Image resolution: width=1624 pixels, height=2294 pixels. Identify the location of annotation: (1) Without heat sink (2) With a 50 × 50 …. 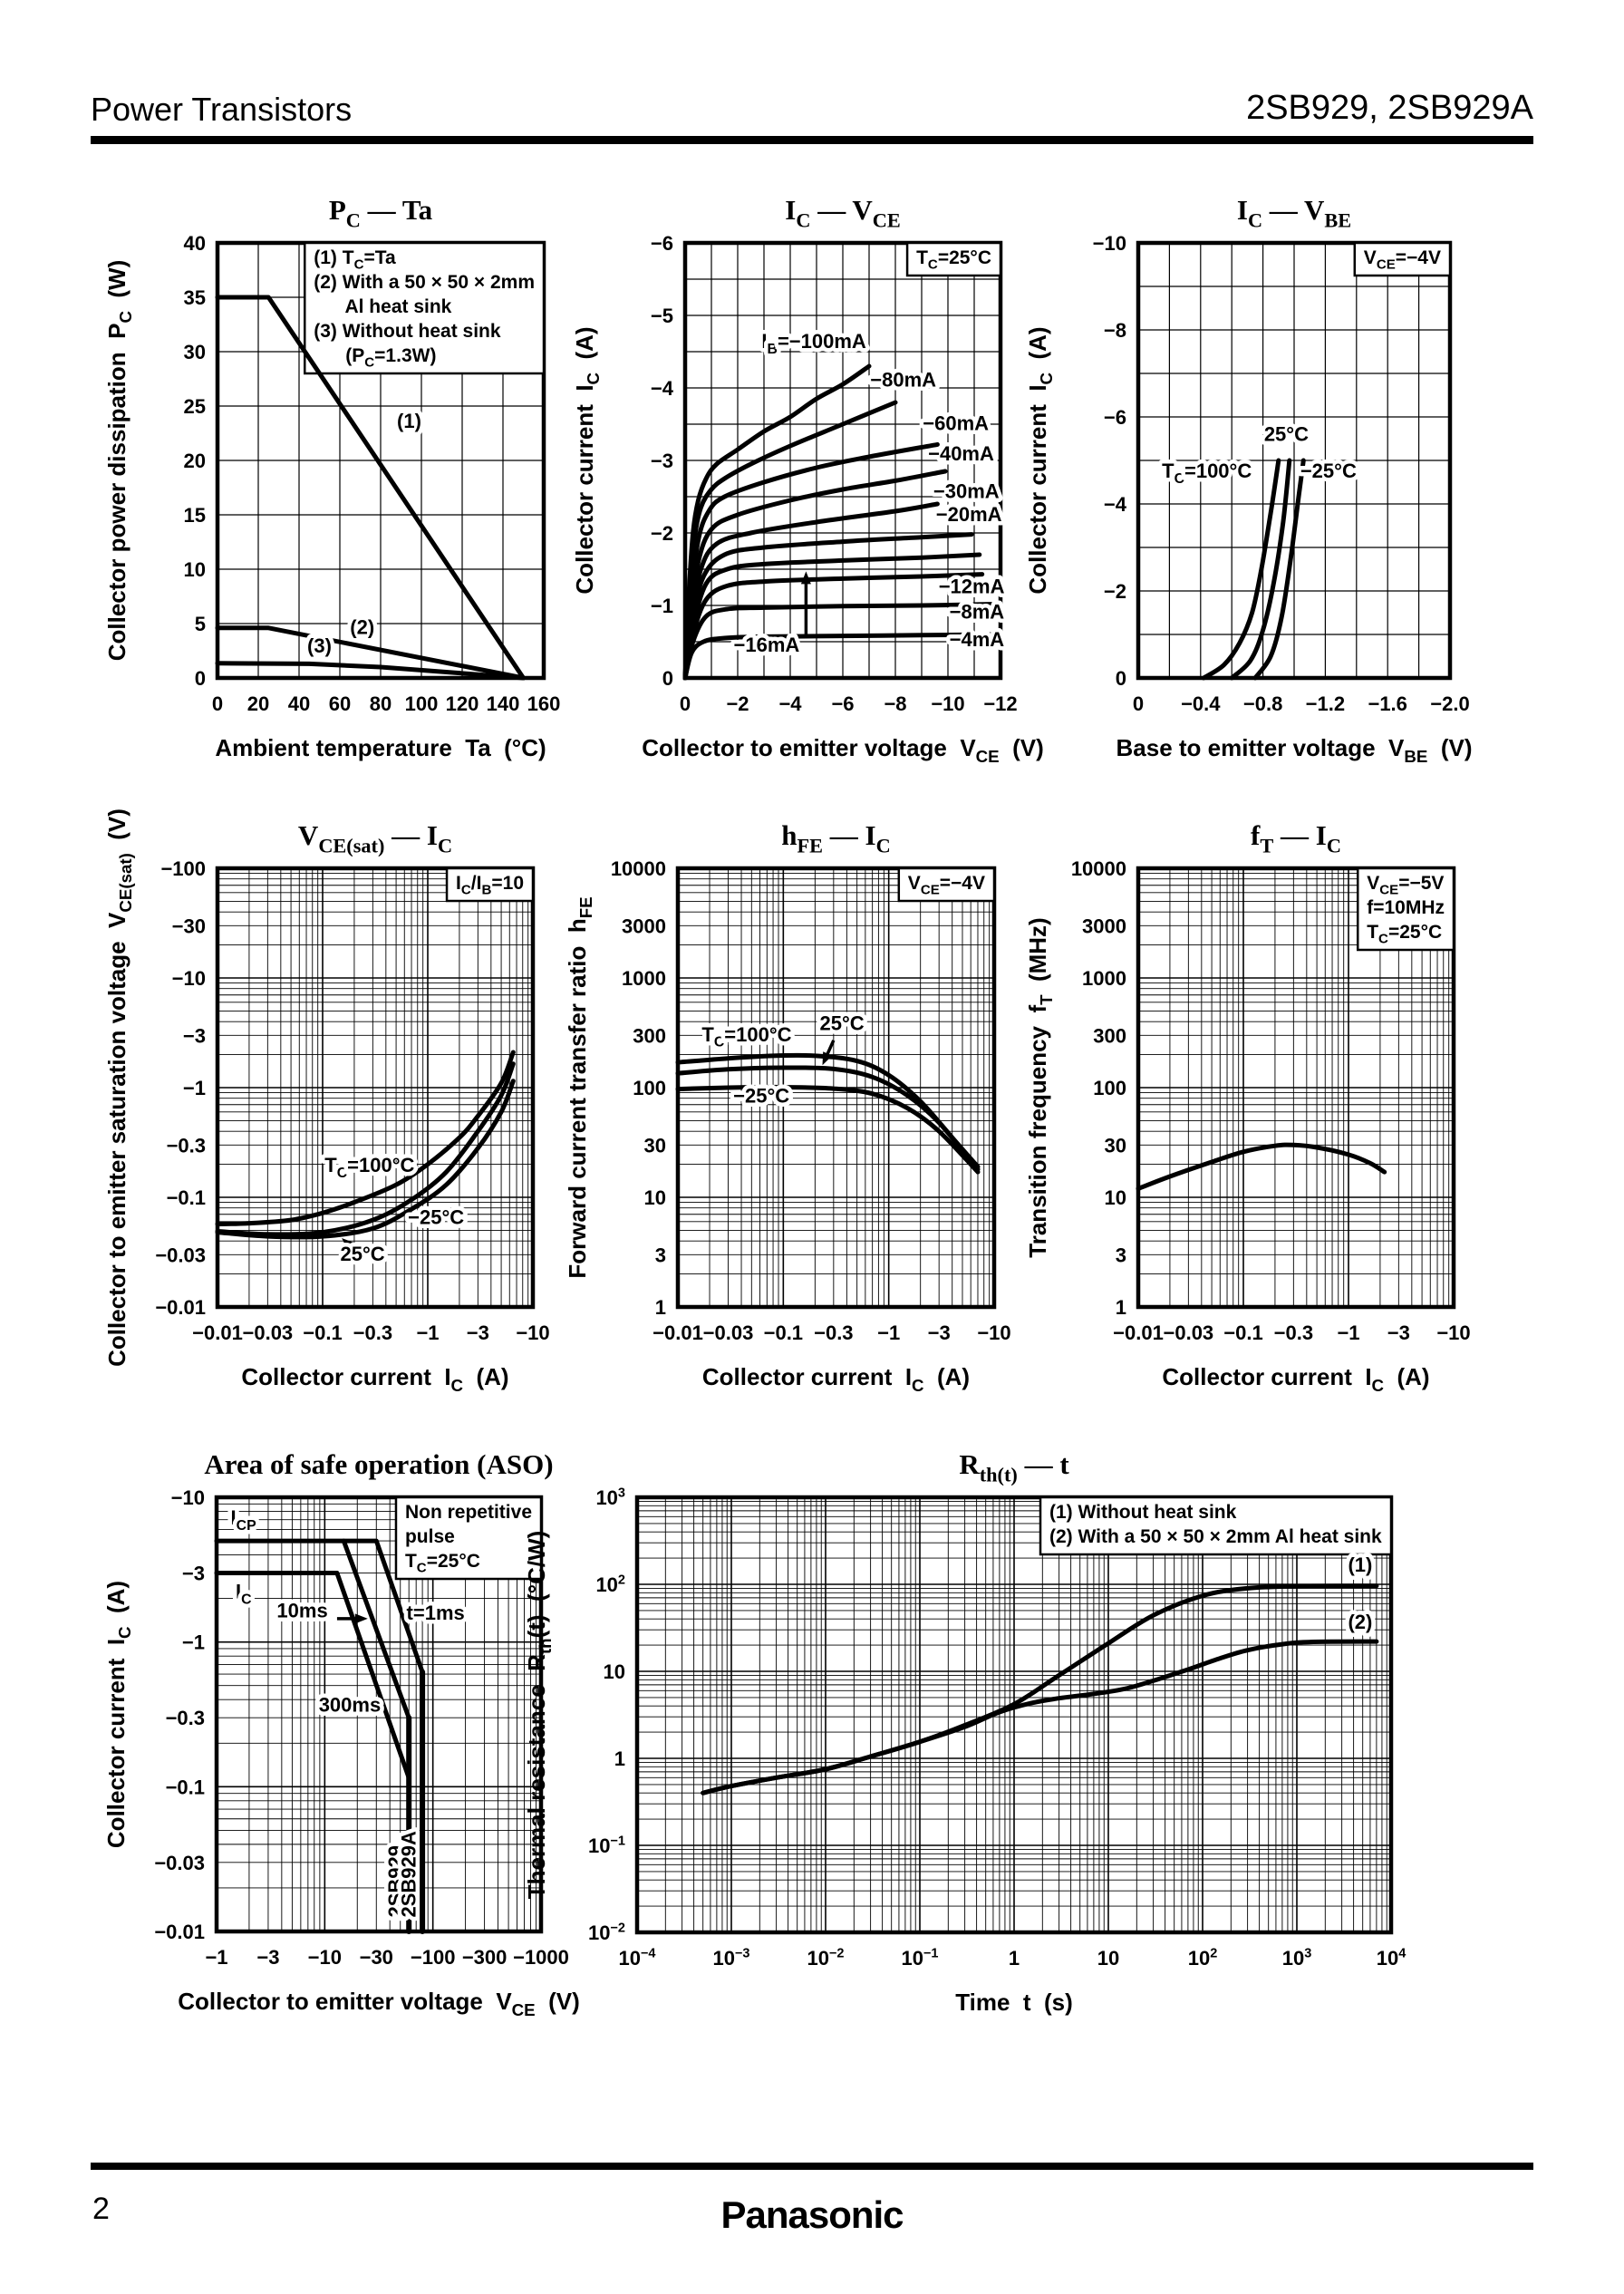
(1215, 1524).